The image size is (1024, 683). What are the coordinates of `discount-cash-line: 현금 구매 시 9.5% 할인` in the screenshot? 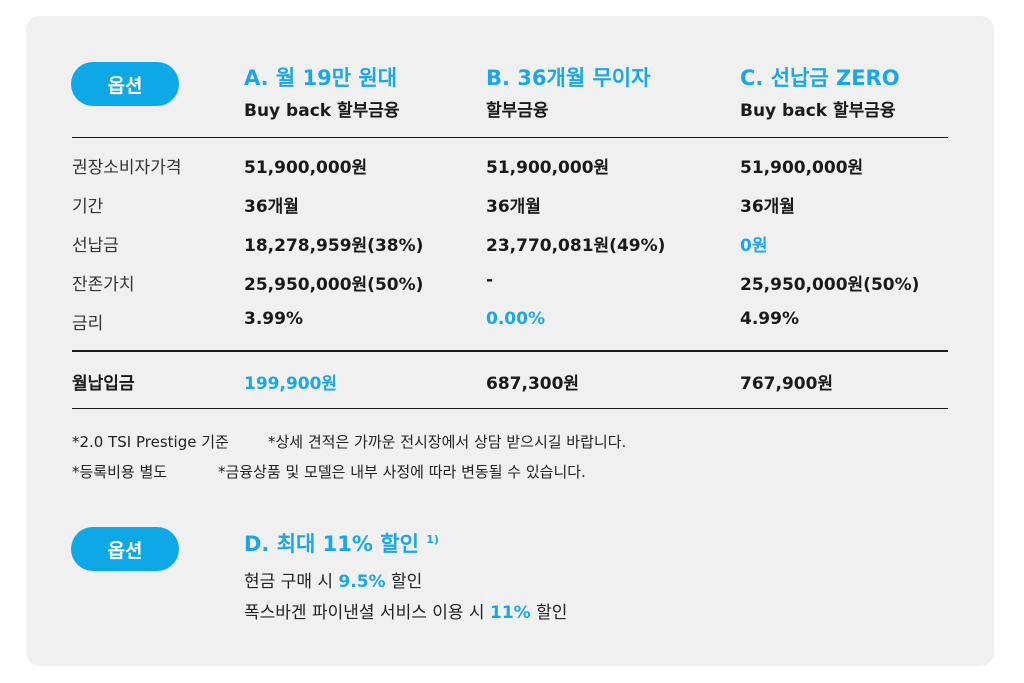 It's located at (333, 579).